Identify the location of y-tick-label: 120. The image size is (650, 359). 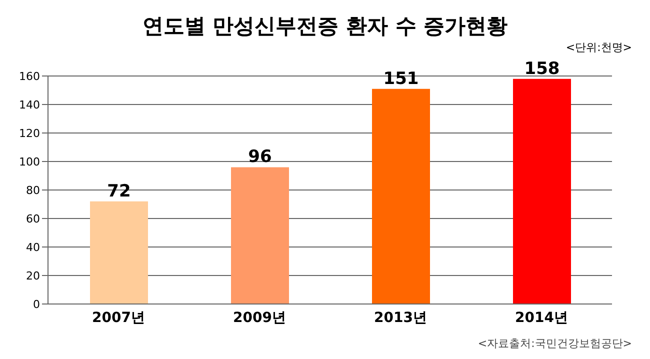
(29, 133).